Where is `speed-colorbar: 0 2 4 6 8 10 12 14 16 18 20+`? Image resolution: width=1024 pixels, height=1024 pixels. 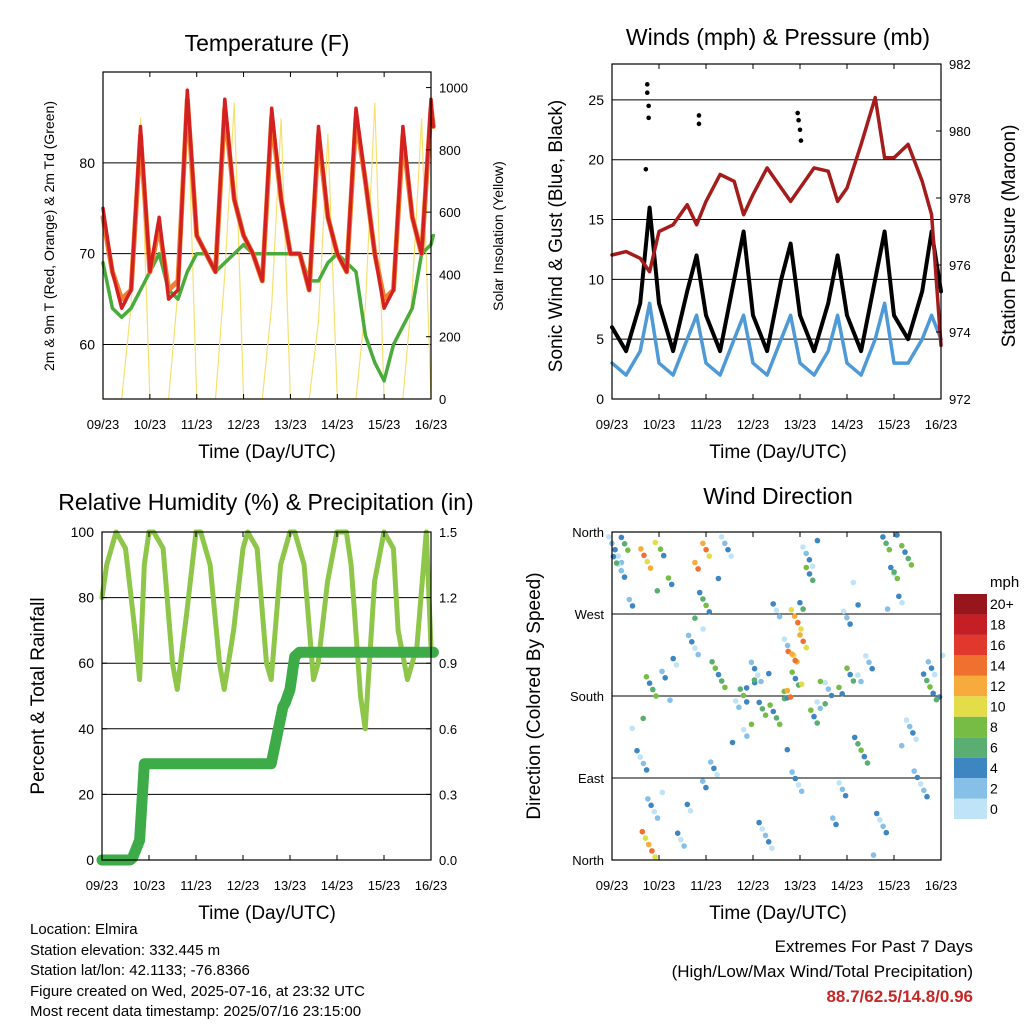 speed-colorbar: 0 2 4 6 8 10 12 14 16 18 20+ is located at coordinates (984, 706).